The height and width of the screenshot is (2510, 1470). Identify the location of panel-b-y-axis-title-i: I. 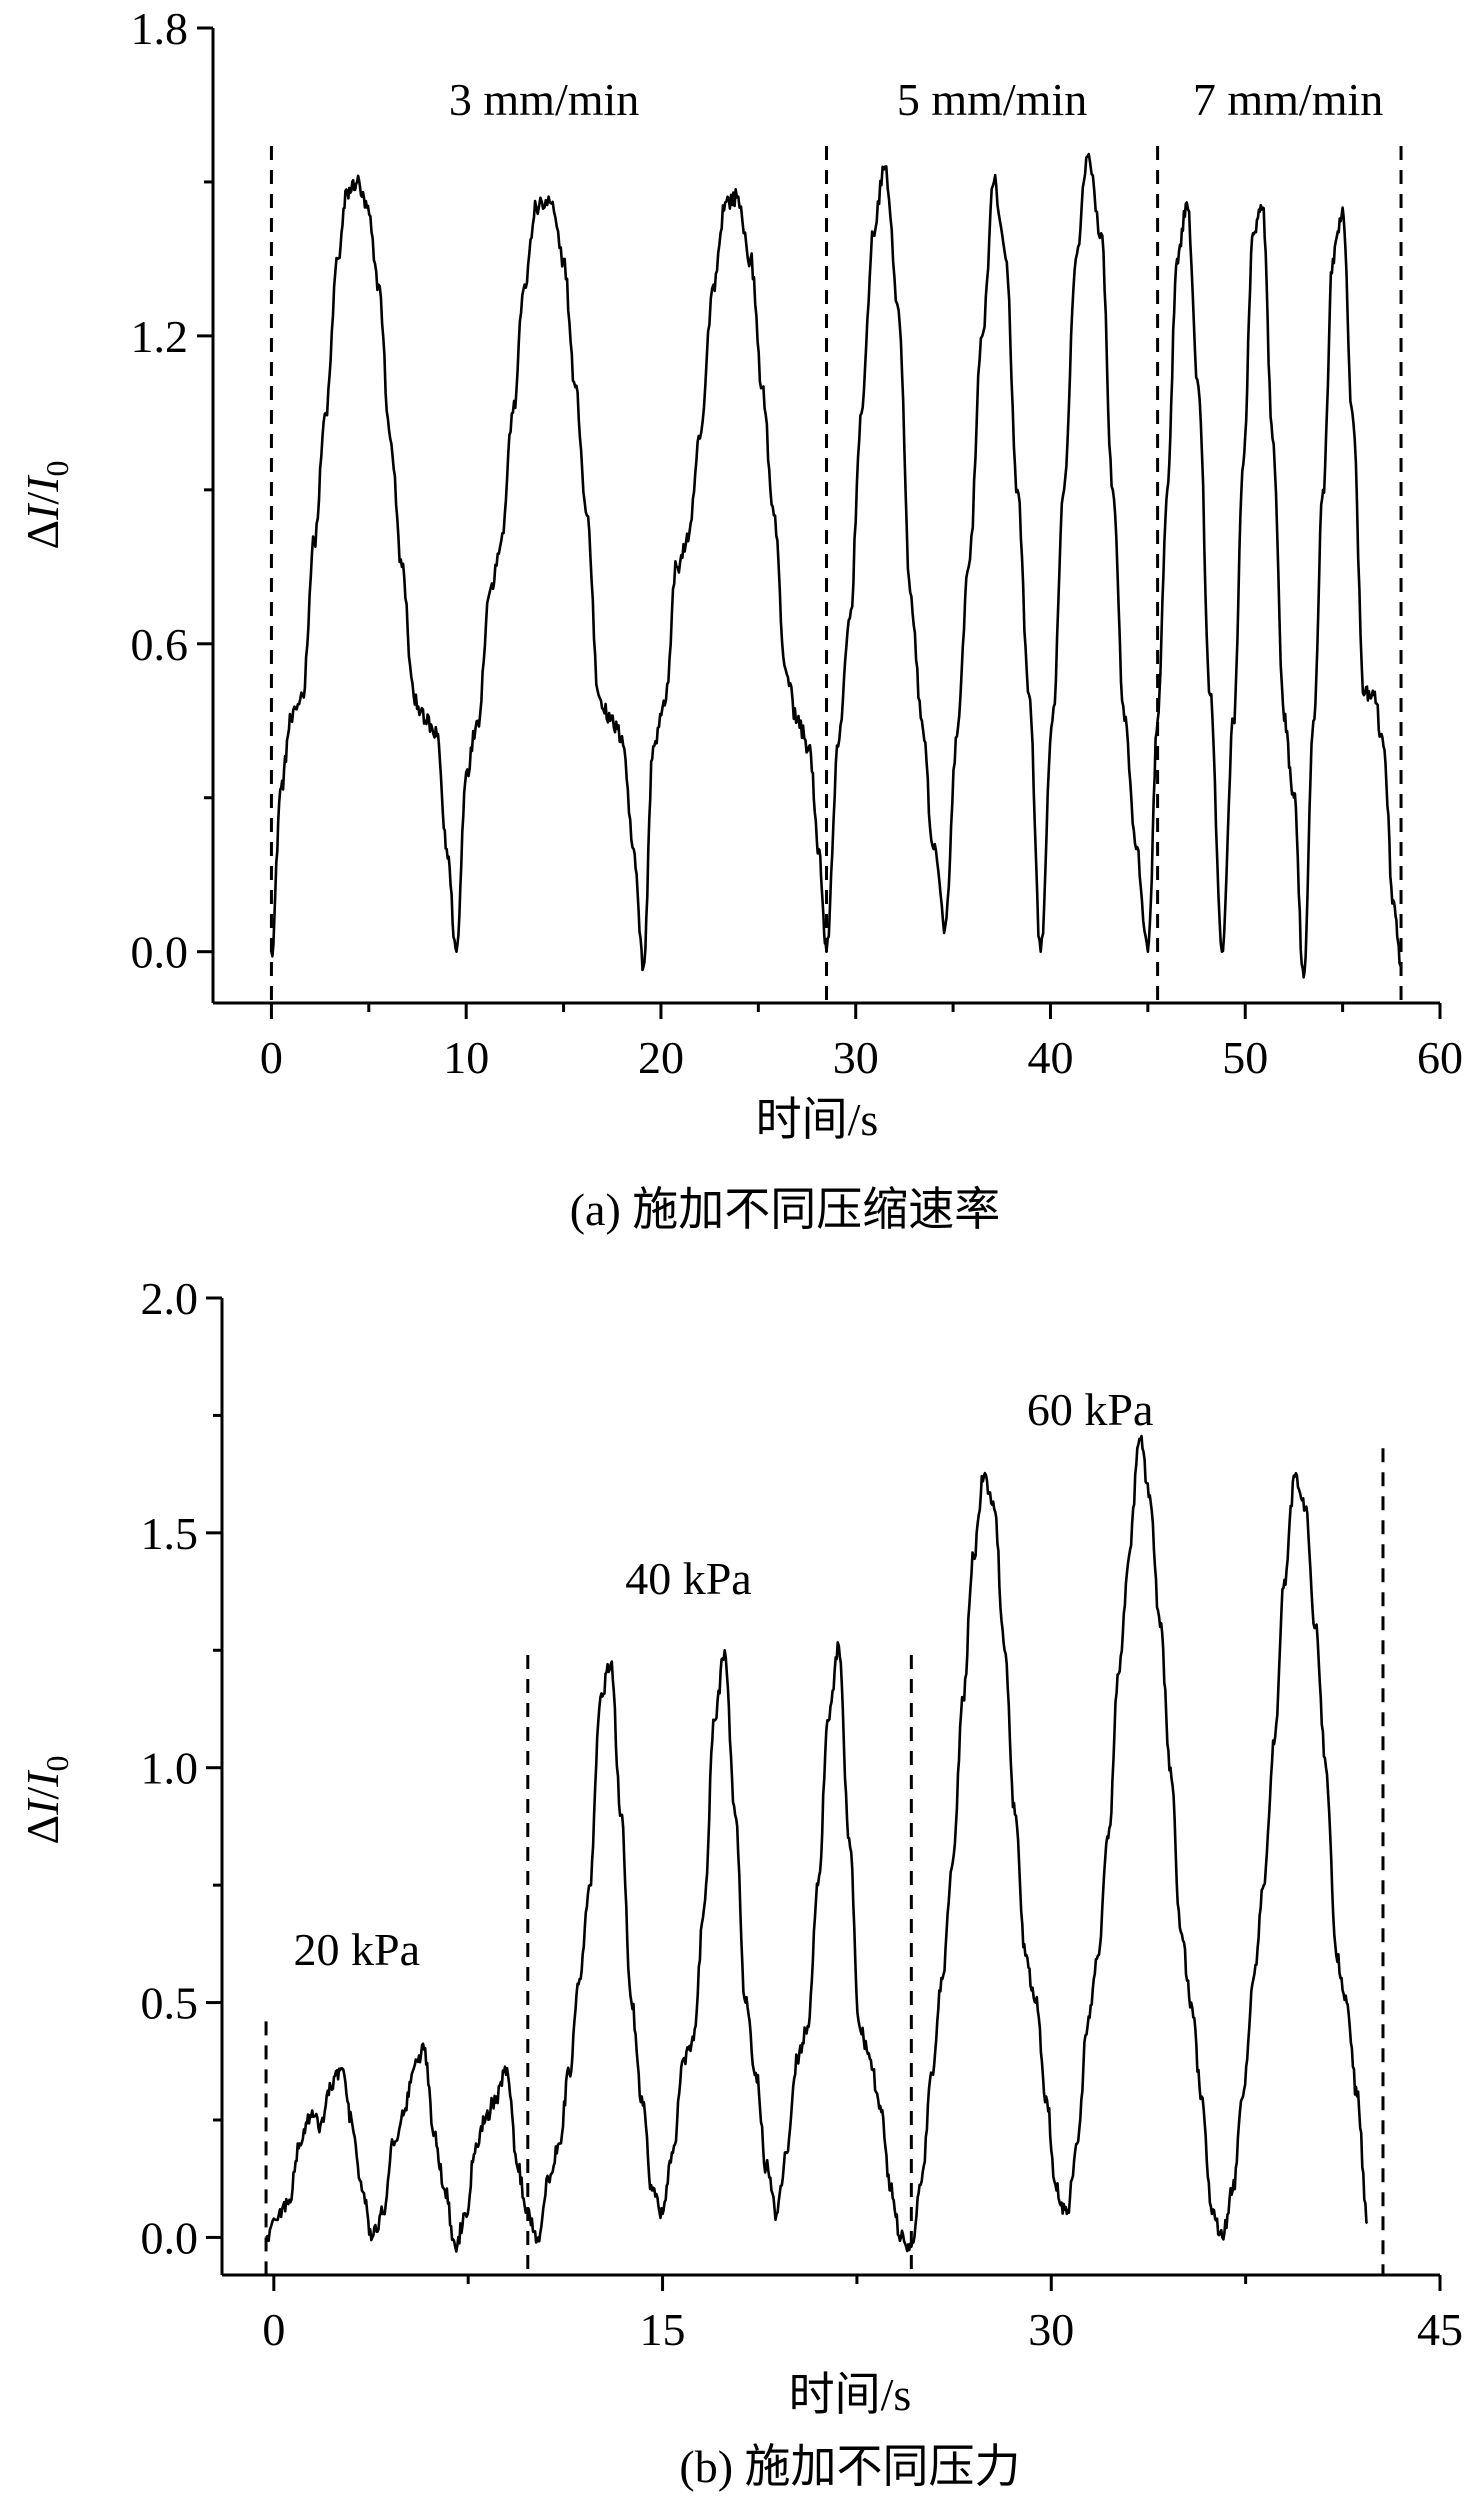
(42, 1806).